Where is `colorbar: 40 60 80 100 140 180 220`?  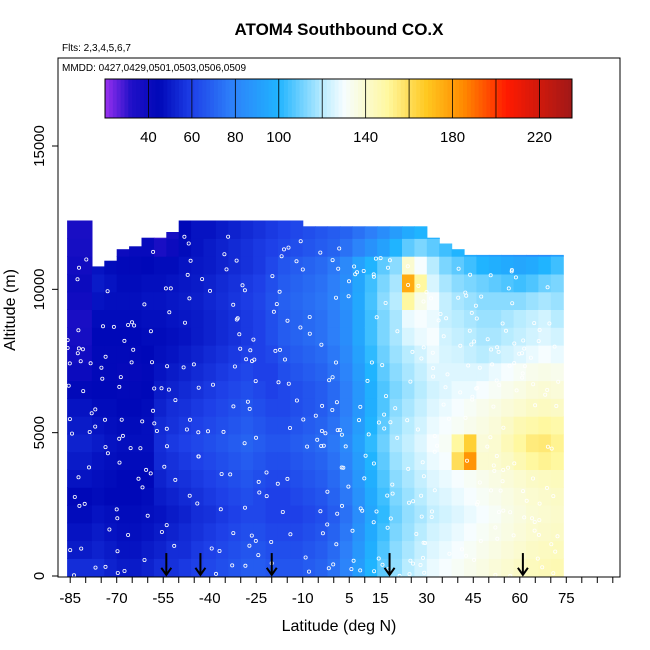
colorbar: 40 60 80 100 140 180 220 is located at coordinates (338, 112).